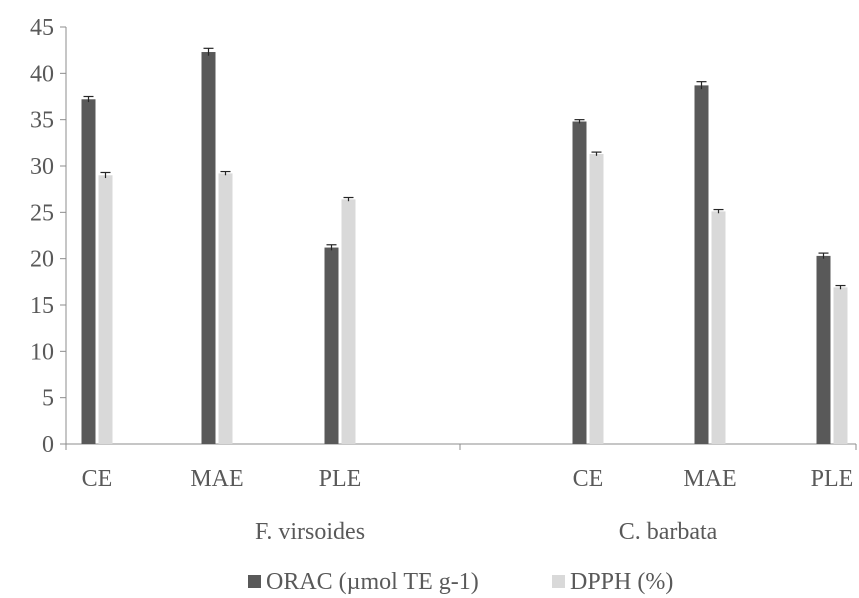 The height and width of the screenshot is (598, 859). Describe the element at coordinates (42, 121) in the screenshot. I see `y-tick-label: 35` at that location.